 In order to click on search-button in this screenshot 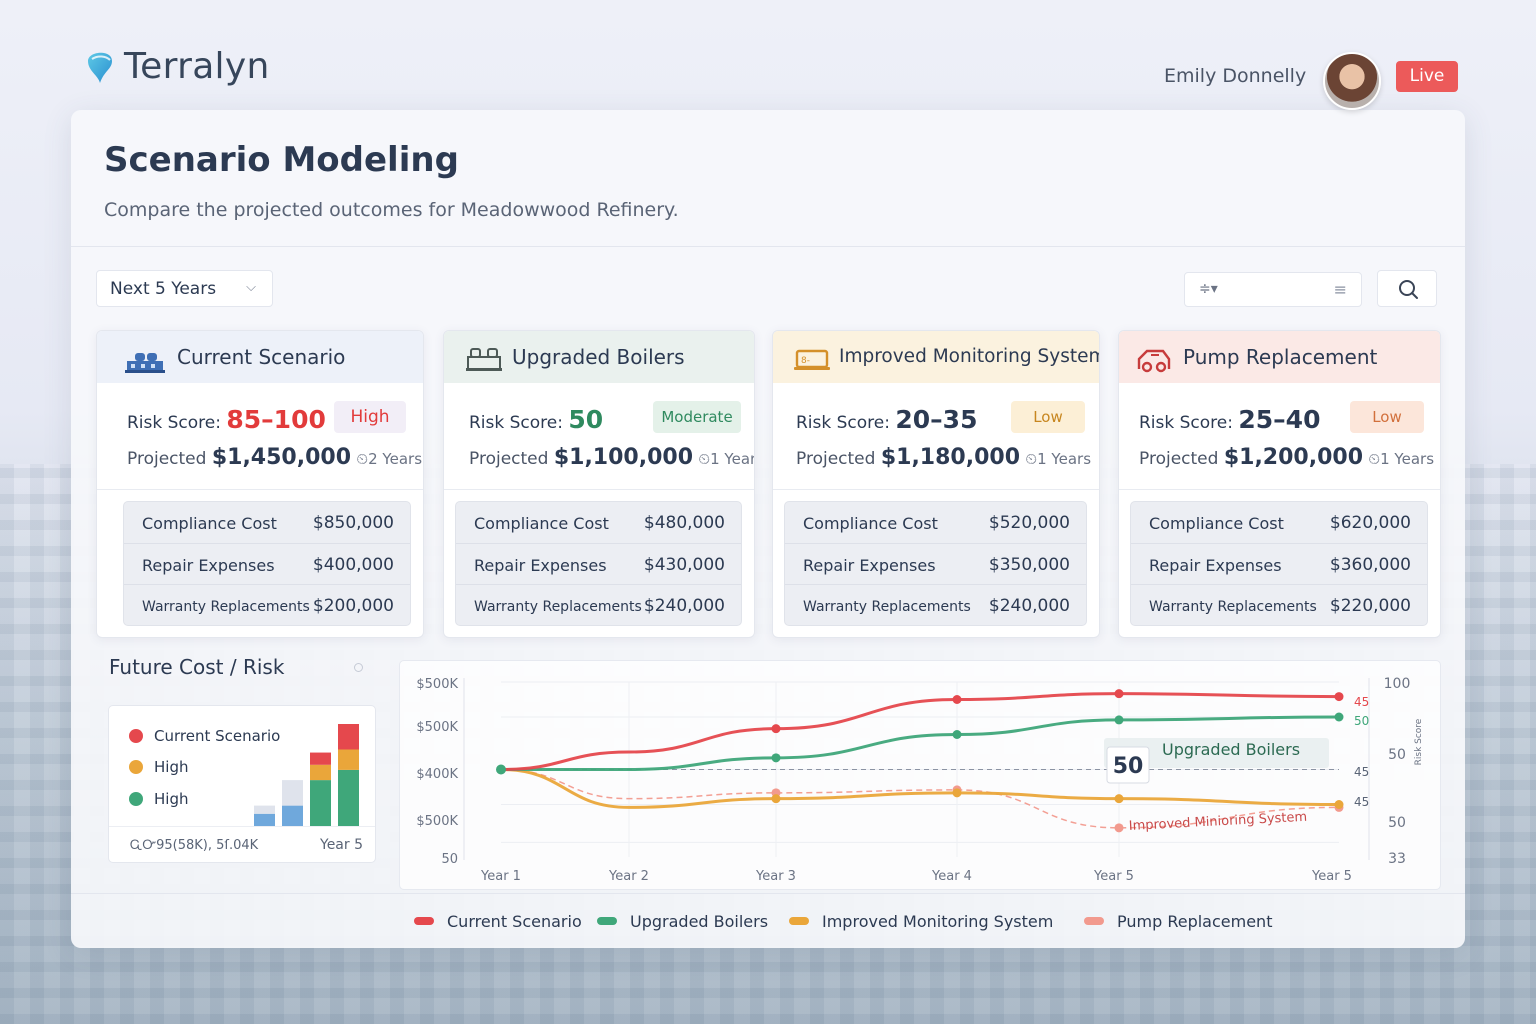, I will do `click(1407, 288)`.